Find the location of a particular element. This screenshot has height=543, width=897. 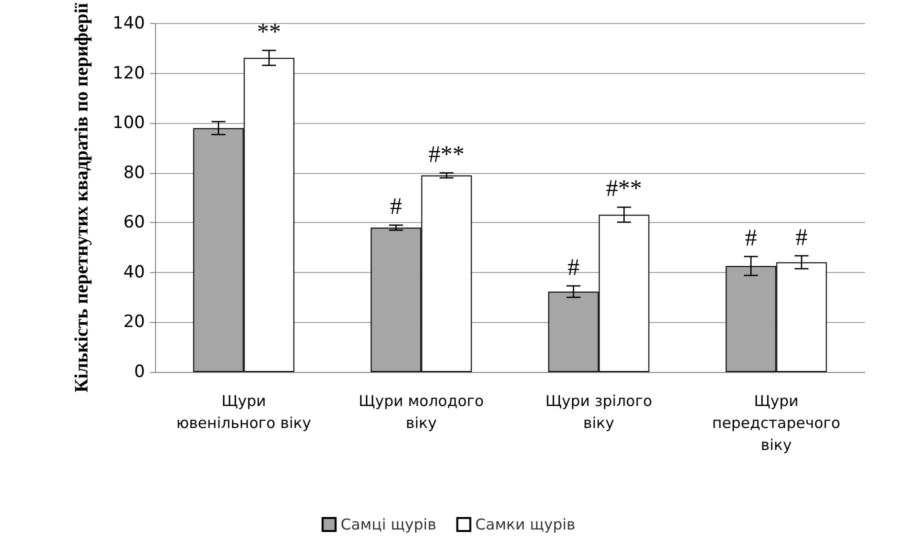

annotation: ** is located at coordinates (269, 32).